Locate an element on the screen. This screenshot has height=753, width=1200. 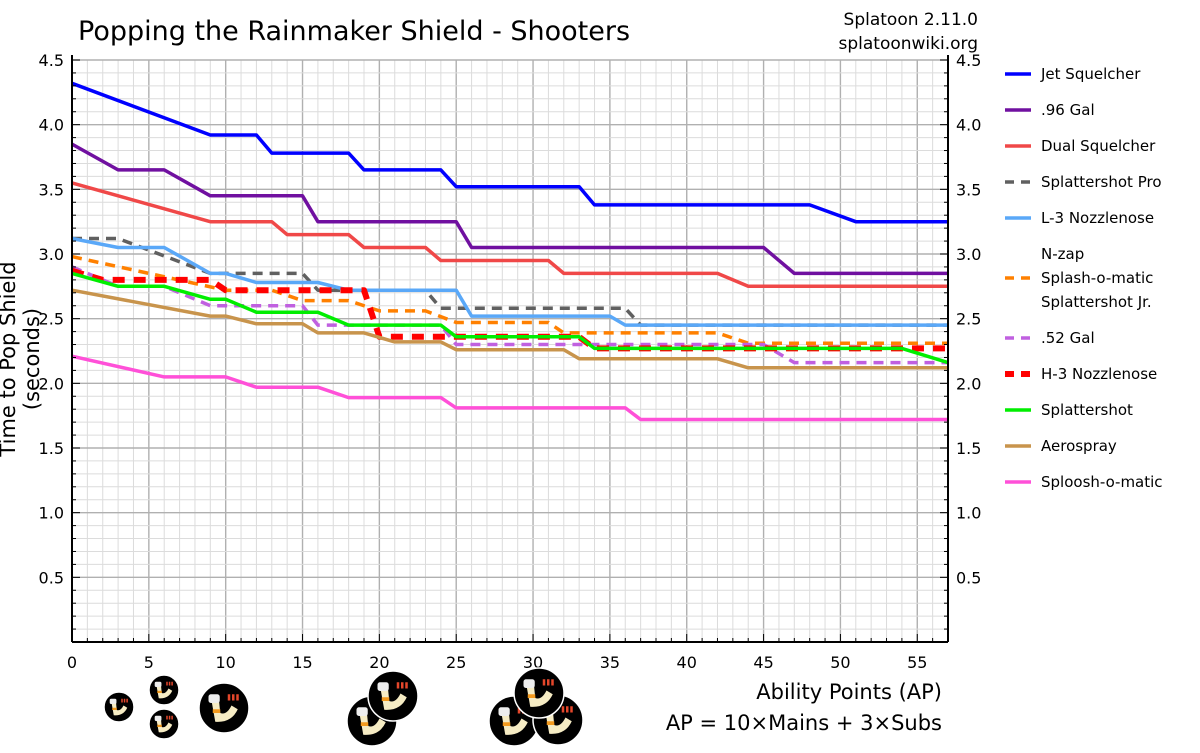
y-tick-label-right: 2.0 is located at coordinates (968, 383).